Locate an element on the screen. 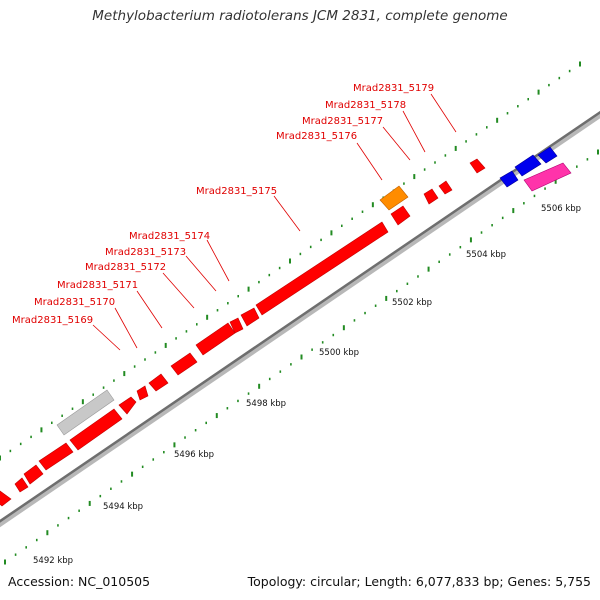  accession-text: Accession: NC_010505 is located at coordinates (79, 581).